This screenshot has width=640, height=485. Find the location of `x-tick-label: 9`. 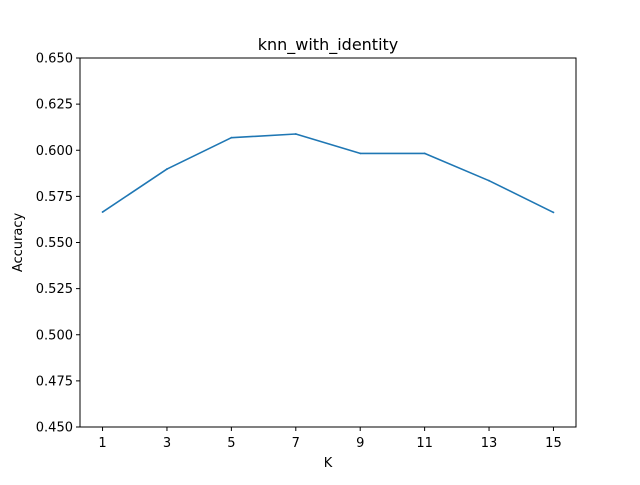

x-tick-label: 9 is located at coordinates (360, 443).